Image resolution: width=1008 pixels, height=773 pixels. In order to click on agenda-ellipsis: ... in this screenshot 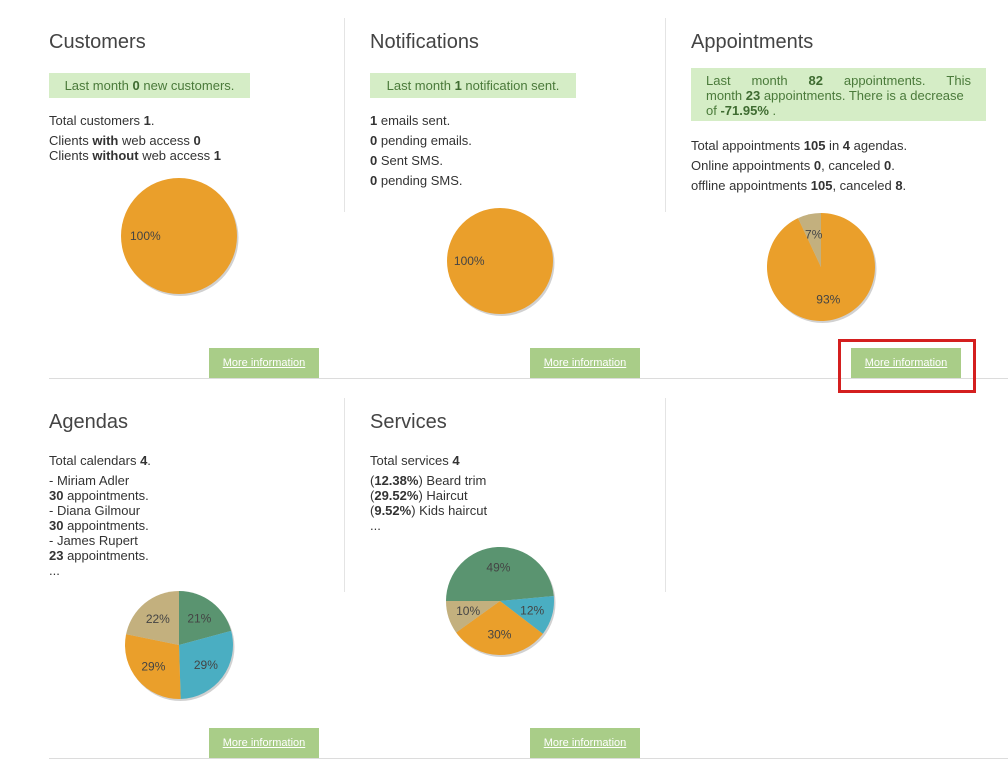, I will do `click(54, 570)`.